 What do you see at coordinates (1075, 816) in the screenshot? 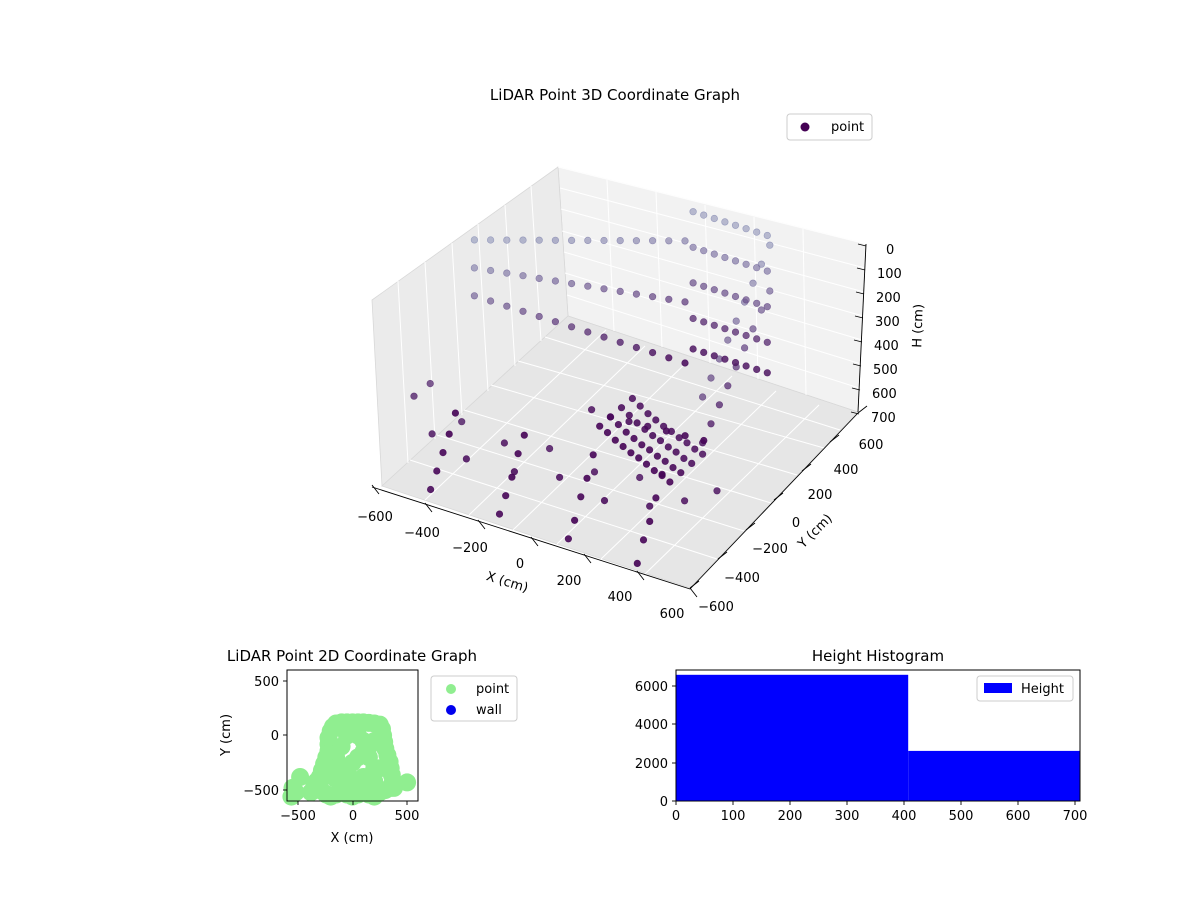
I see `x-tick-label: 700` at bounding box center [1075, 816].